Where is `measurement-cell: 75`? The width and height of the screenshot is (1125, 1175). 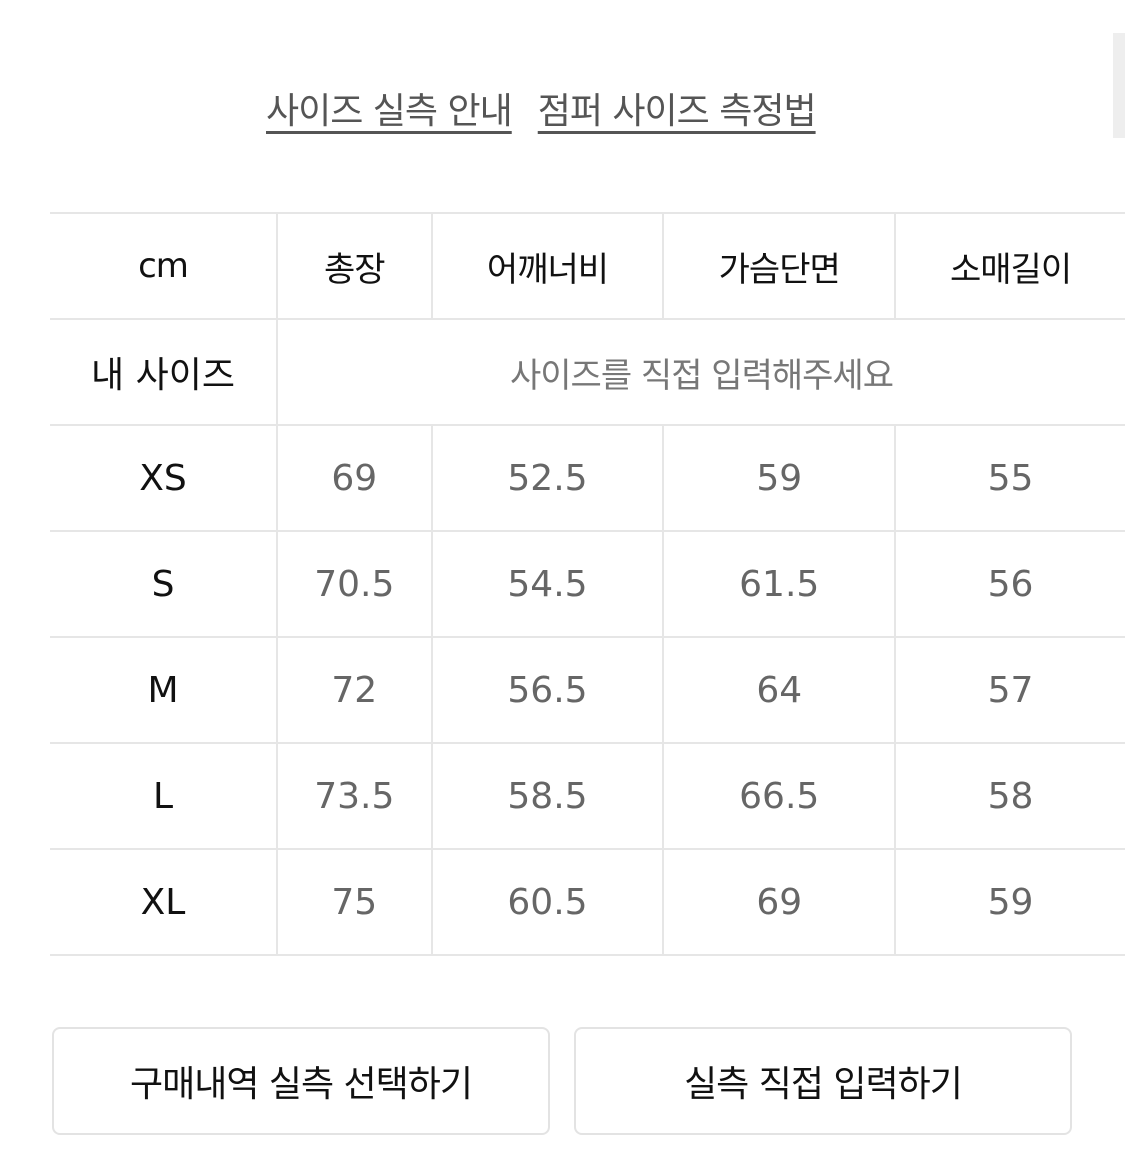 measurement-cell: 75 is located at coordinates (354, 902).